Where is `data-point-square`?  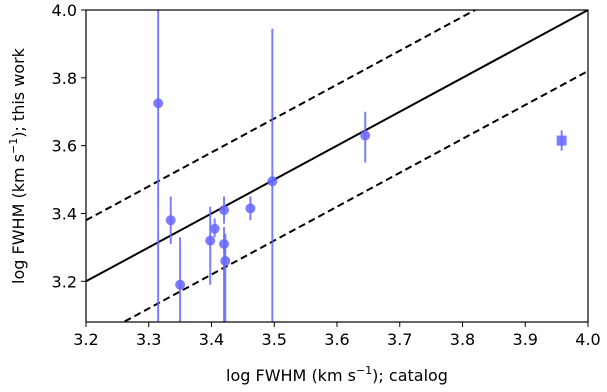 data-point-square is located at coordinates (561, 140).